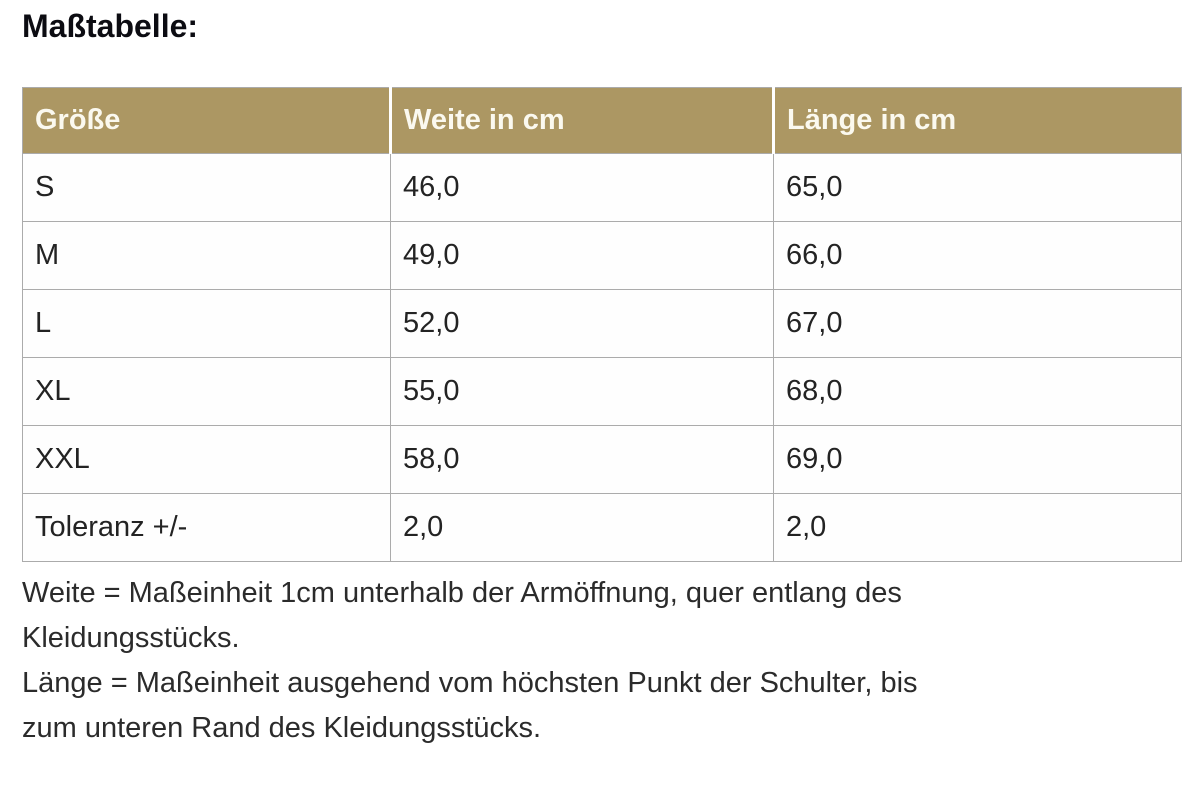  What do you see at coordinates (582, 255) in the screenshot?
I see `table-cell: 49,0` at bounding box center [582, 255].